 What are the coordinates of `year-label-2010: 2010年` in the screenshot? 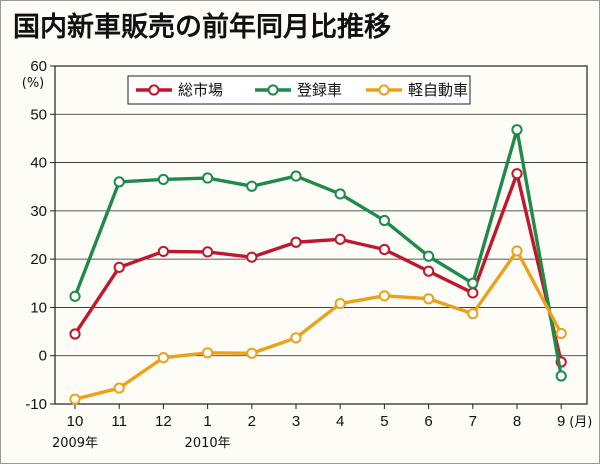 It's located at (208, 443).